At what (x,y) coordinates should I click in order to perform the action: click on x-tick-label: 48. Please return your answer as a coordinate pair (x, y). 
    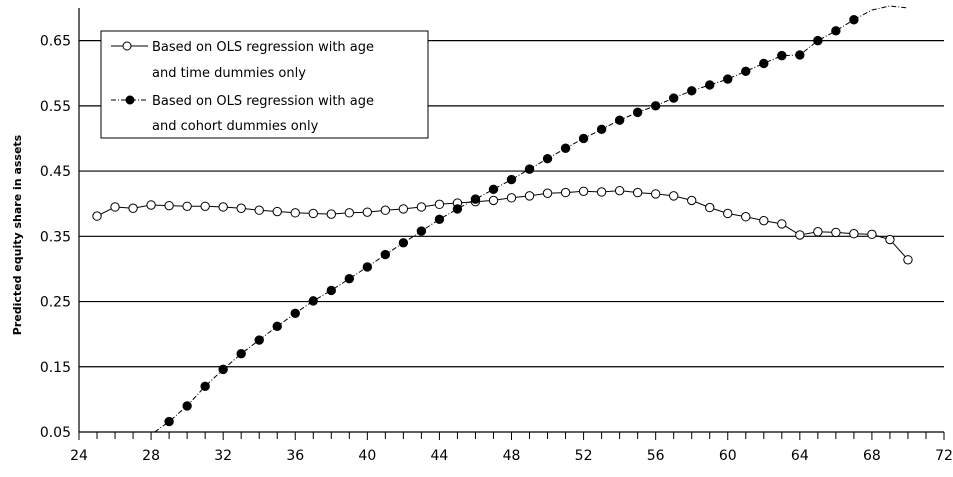
    Looking at the image, I should click on (512, 456).